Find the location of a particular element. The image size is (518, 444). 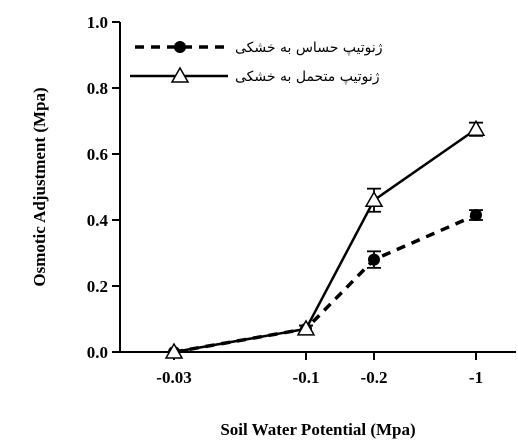

legend: ژنوتیپ حساس به خشکی ژنوتیپ متحمل به خشکی is located at coordinates (256, 62).